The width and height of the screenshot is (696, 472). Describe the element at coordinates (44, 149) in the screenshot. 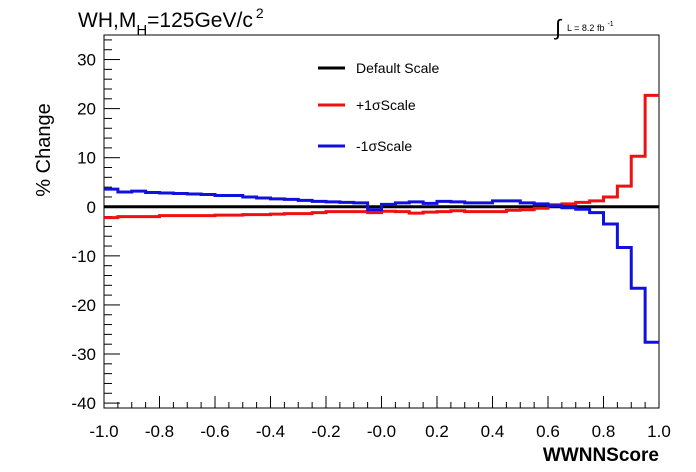

I see `y-axis-title: % Change` at that location.